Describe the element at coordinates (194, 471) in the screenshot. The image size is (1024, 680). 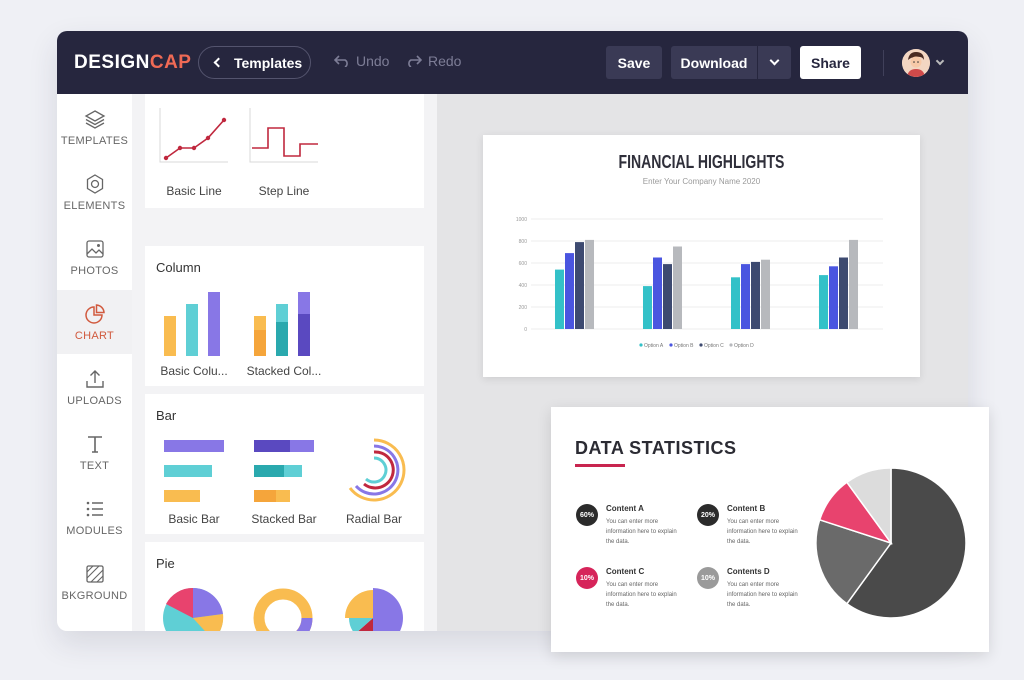
I see `basic-bar-thumbnail` at that location.